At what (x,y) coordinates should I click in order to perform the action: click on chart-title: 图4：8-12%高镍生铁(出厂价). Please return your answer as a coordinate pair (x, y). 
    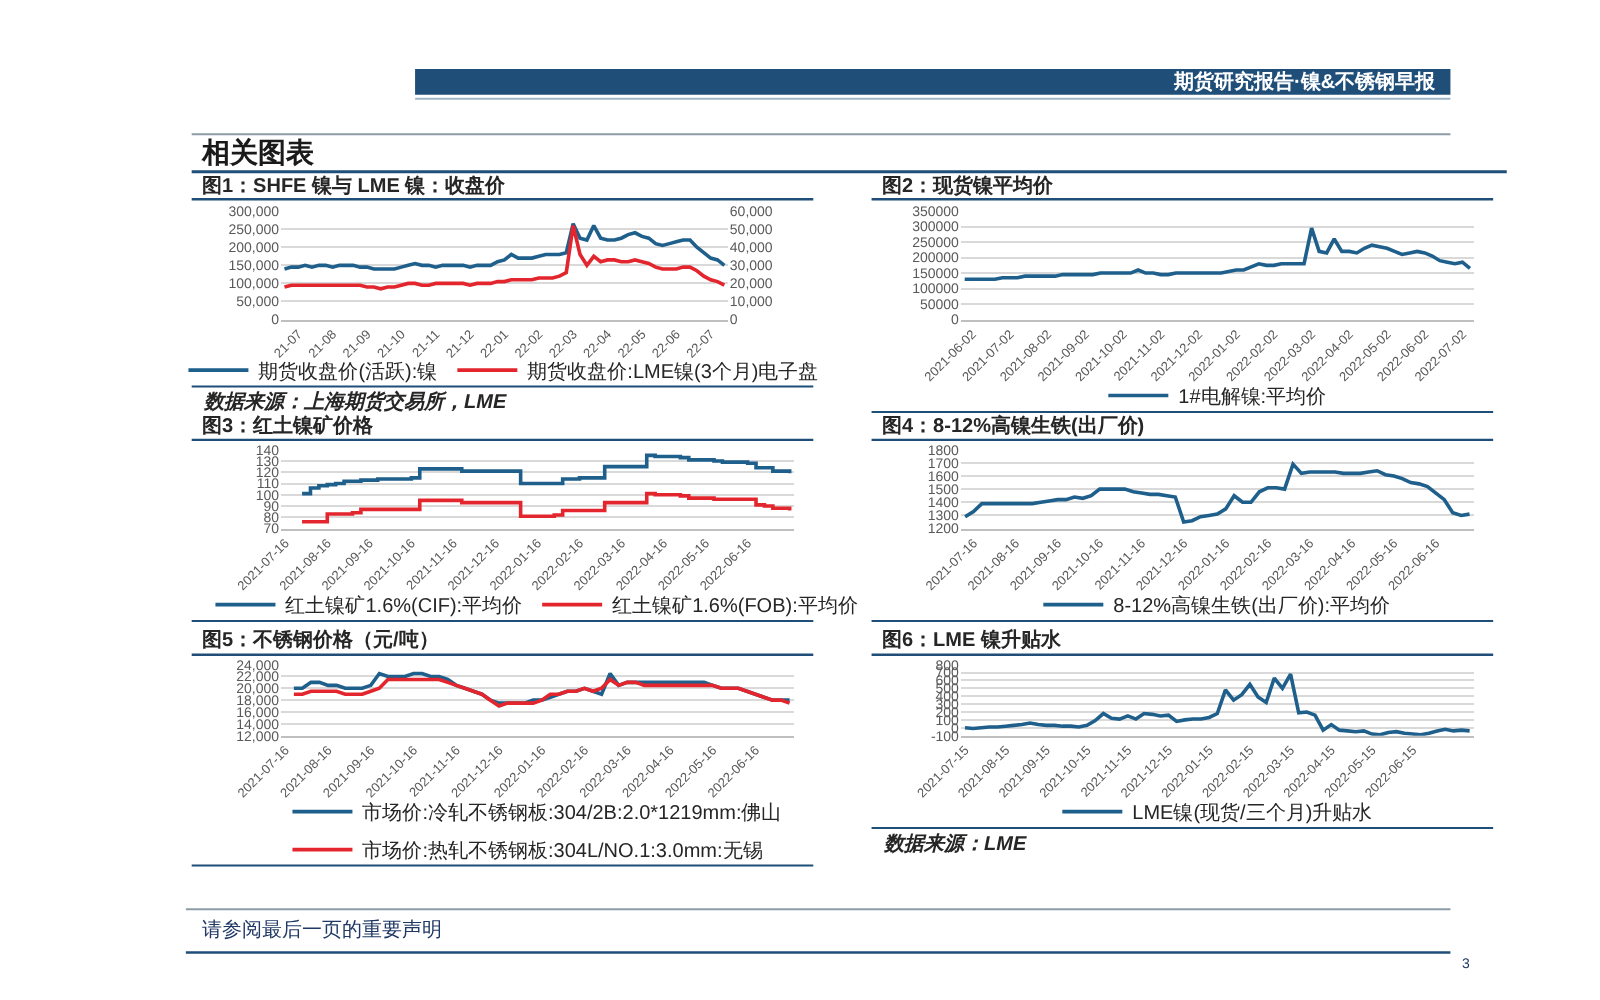
    Looking at the image, I should click on (1013, 426).